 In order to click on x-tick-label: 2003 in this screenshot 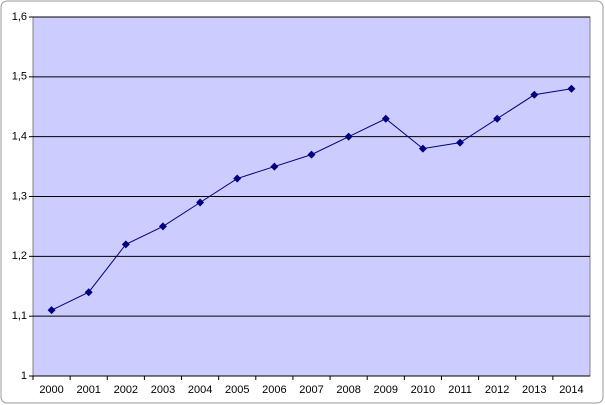, I will do `click(163, 390)`.